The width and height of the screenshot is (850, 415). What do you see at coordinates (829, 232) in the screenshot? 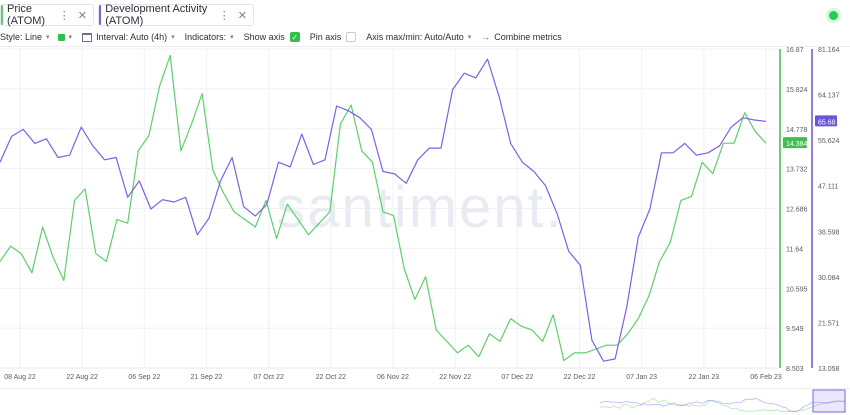
I see `dev-axis-tick: 38.598` at bounding box center [829, 232].